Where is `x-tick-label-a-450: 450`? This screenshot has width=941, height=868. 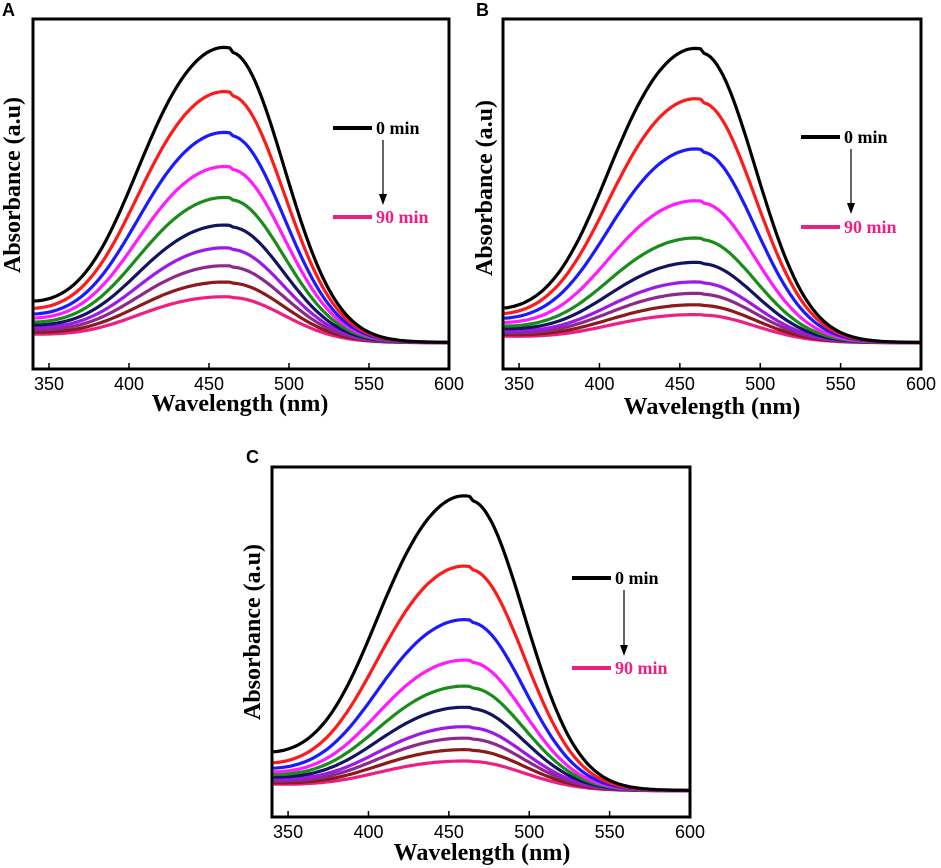
x-tick-label-a-450: 450 is located at coordinates (209, 384).